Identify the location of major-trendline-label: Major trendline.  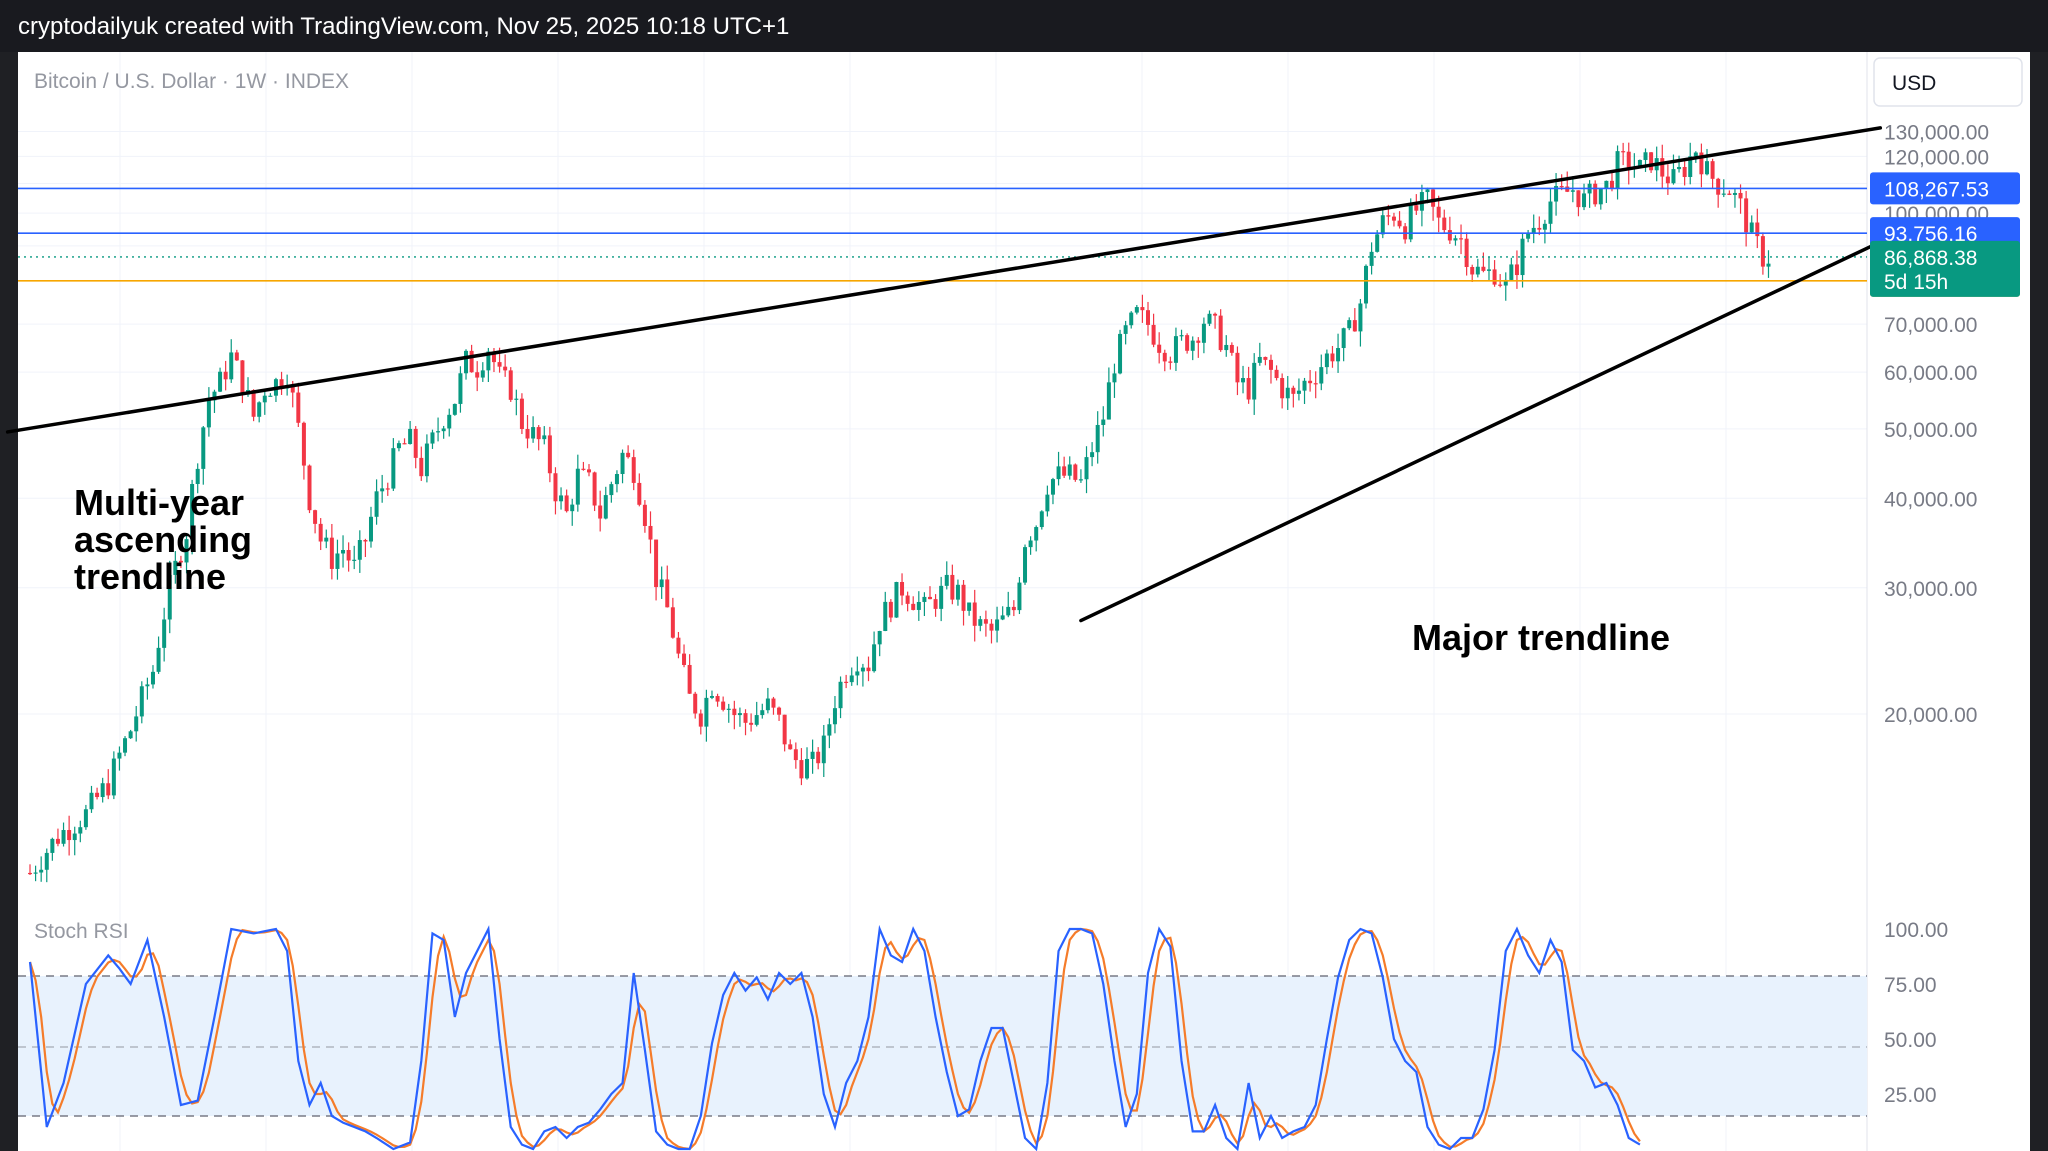
(1541, 637).